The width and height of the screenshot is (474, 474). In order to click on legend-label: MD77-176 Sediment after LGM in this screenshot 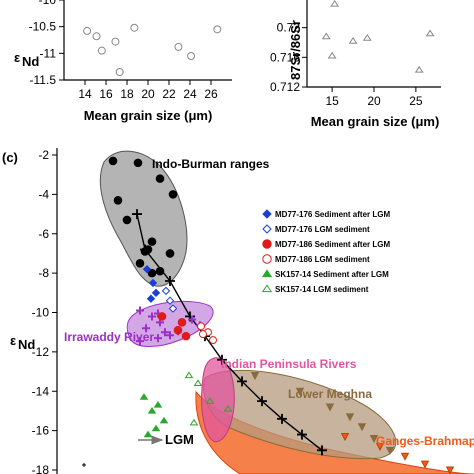, I will do `click(332, 214)`.